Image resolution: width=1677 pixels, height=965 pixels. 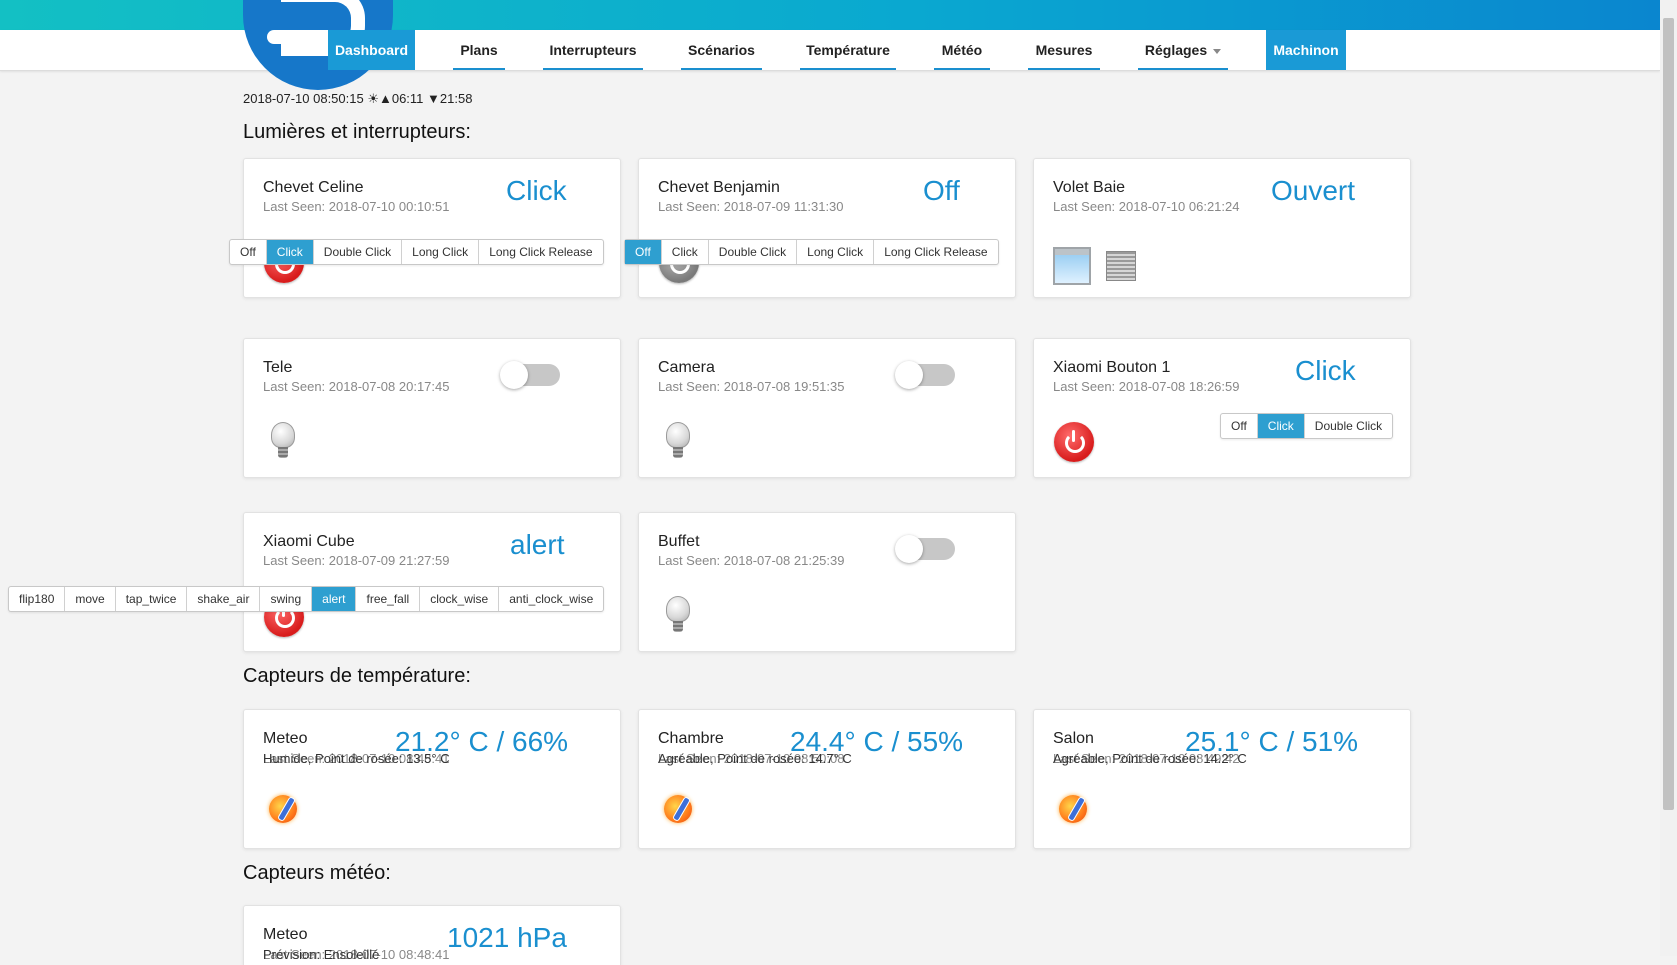 What do you see at coordinates (1146, 758) in the screenshot?
I see `sensor-last-seen: Last Seen: 2018-07-10 08:49:42` at bounding box center [1146, 758].